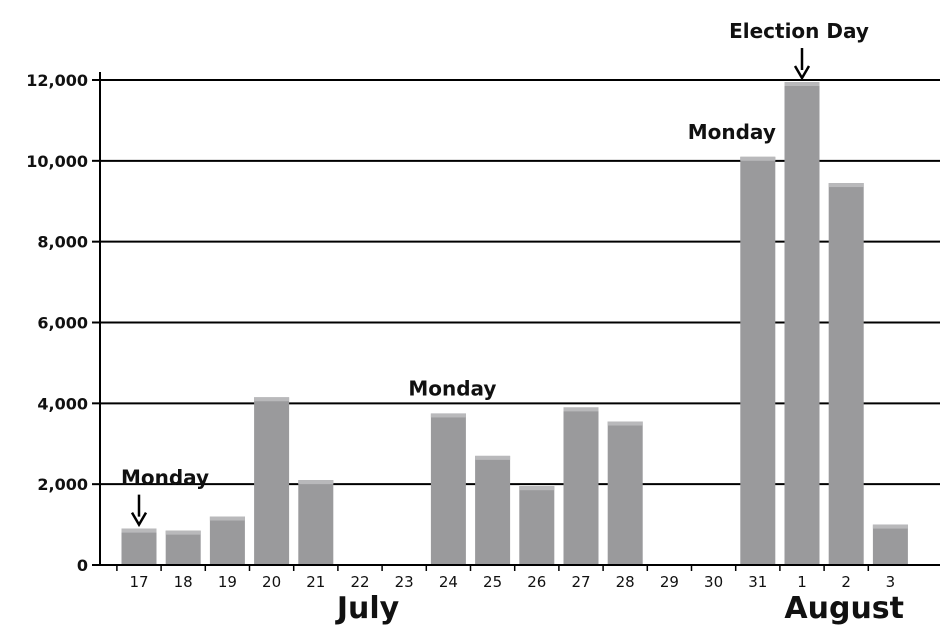 Image resolution: width=945 pixels, height=627 pixels. What do you see at coordinates (492, 582) in the screenshot?
I see `x-tick-label-25: 25` at bounding box center [492, 582].